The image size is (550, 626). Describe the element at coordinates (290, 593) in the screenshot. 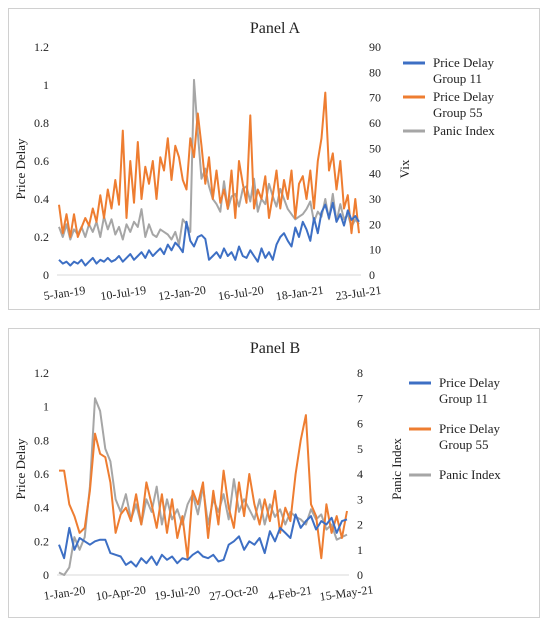

I see `panel-b-xtick-label: 4-Feb-21` at that location.